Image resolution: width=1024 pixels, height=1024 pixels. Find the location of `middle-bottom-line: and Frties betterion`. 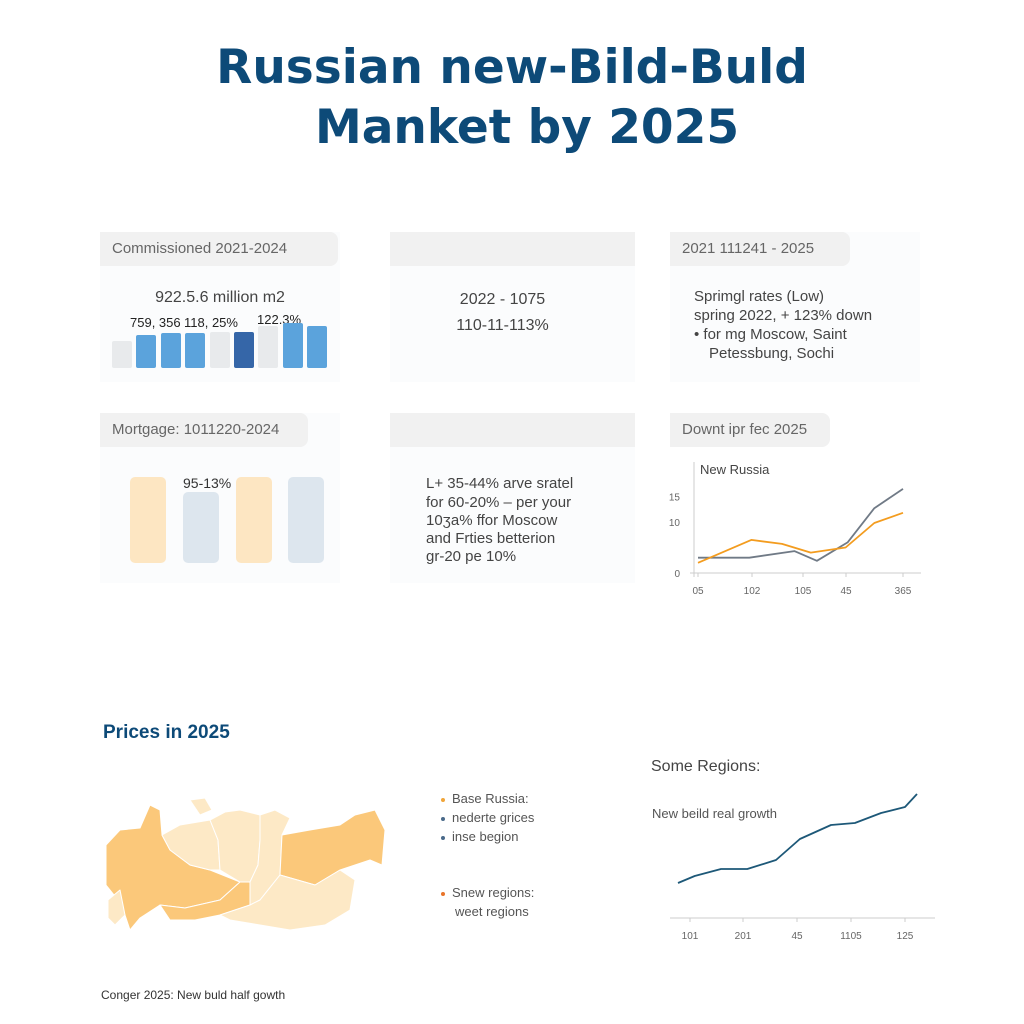

middle-bottom-line: and Frties betterion is located at coordinates (491, 538).